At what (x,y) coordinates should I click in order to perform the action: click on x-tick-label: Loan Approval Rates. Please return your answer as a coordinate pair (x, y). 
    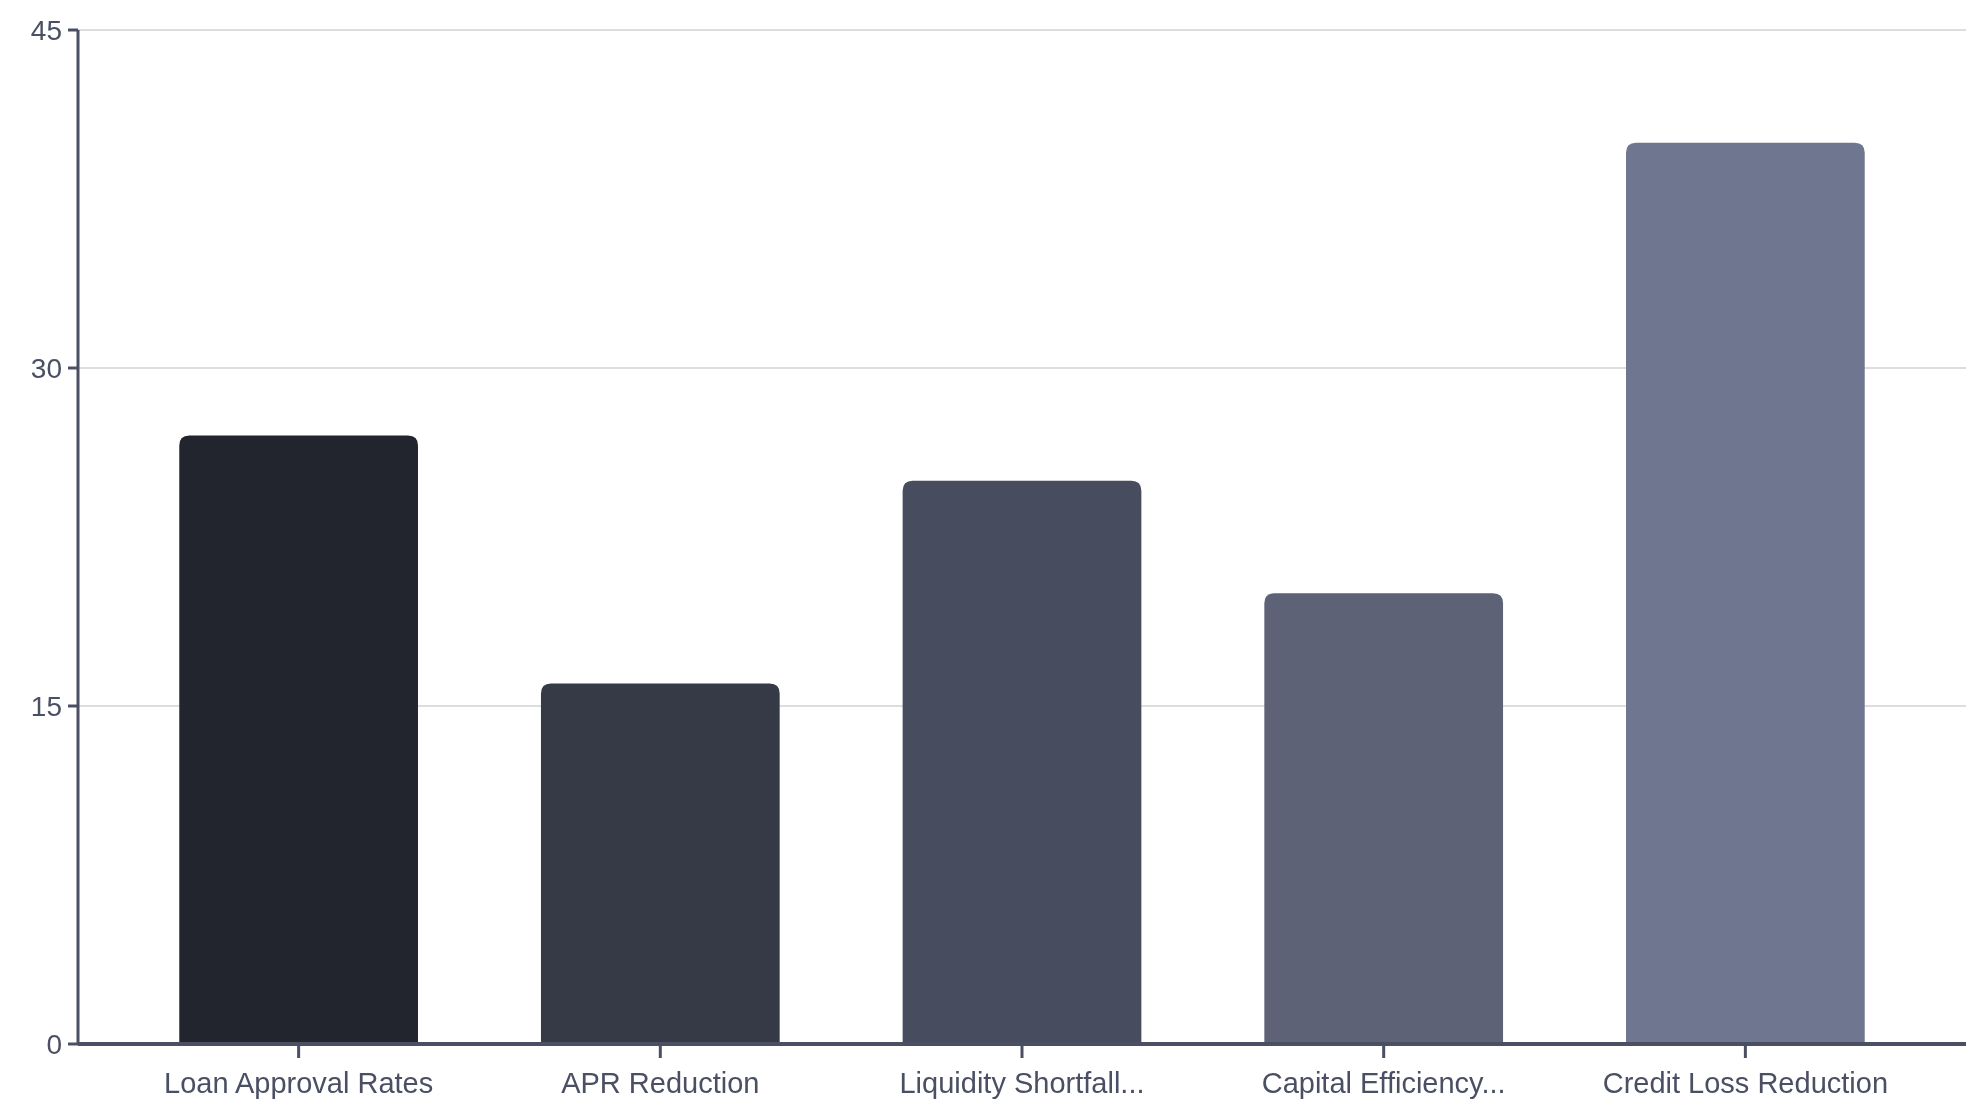
    Looking at the image, I should click on (299, 1083).